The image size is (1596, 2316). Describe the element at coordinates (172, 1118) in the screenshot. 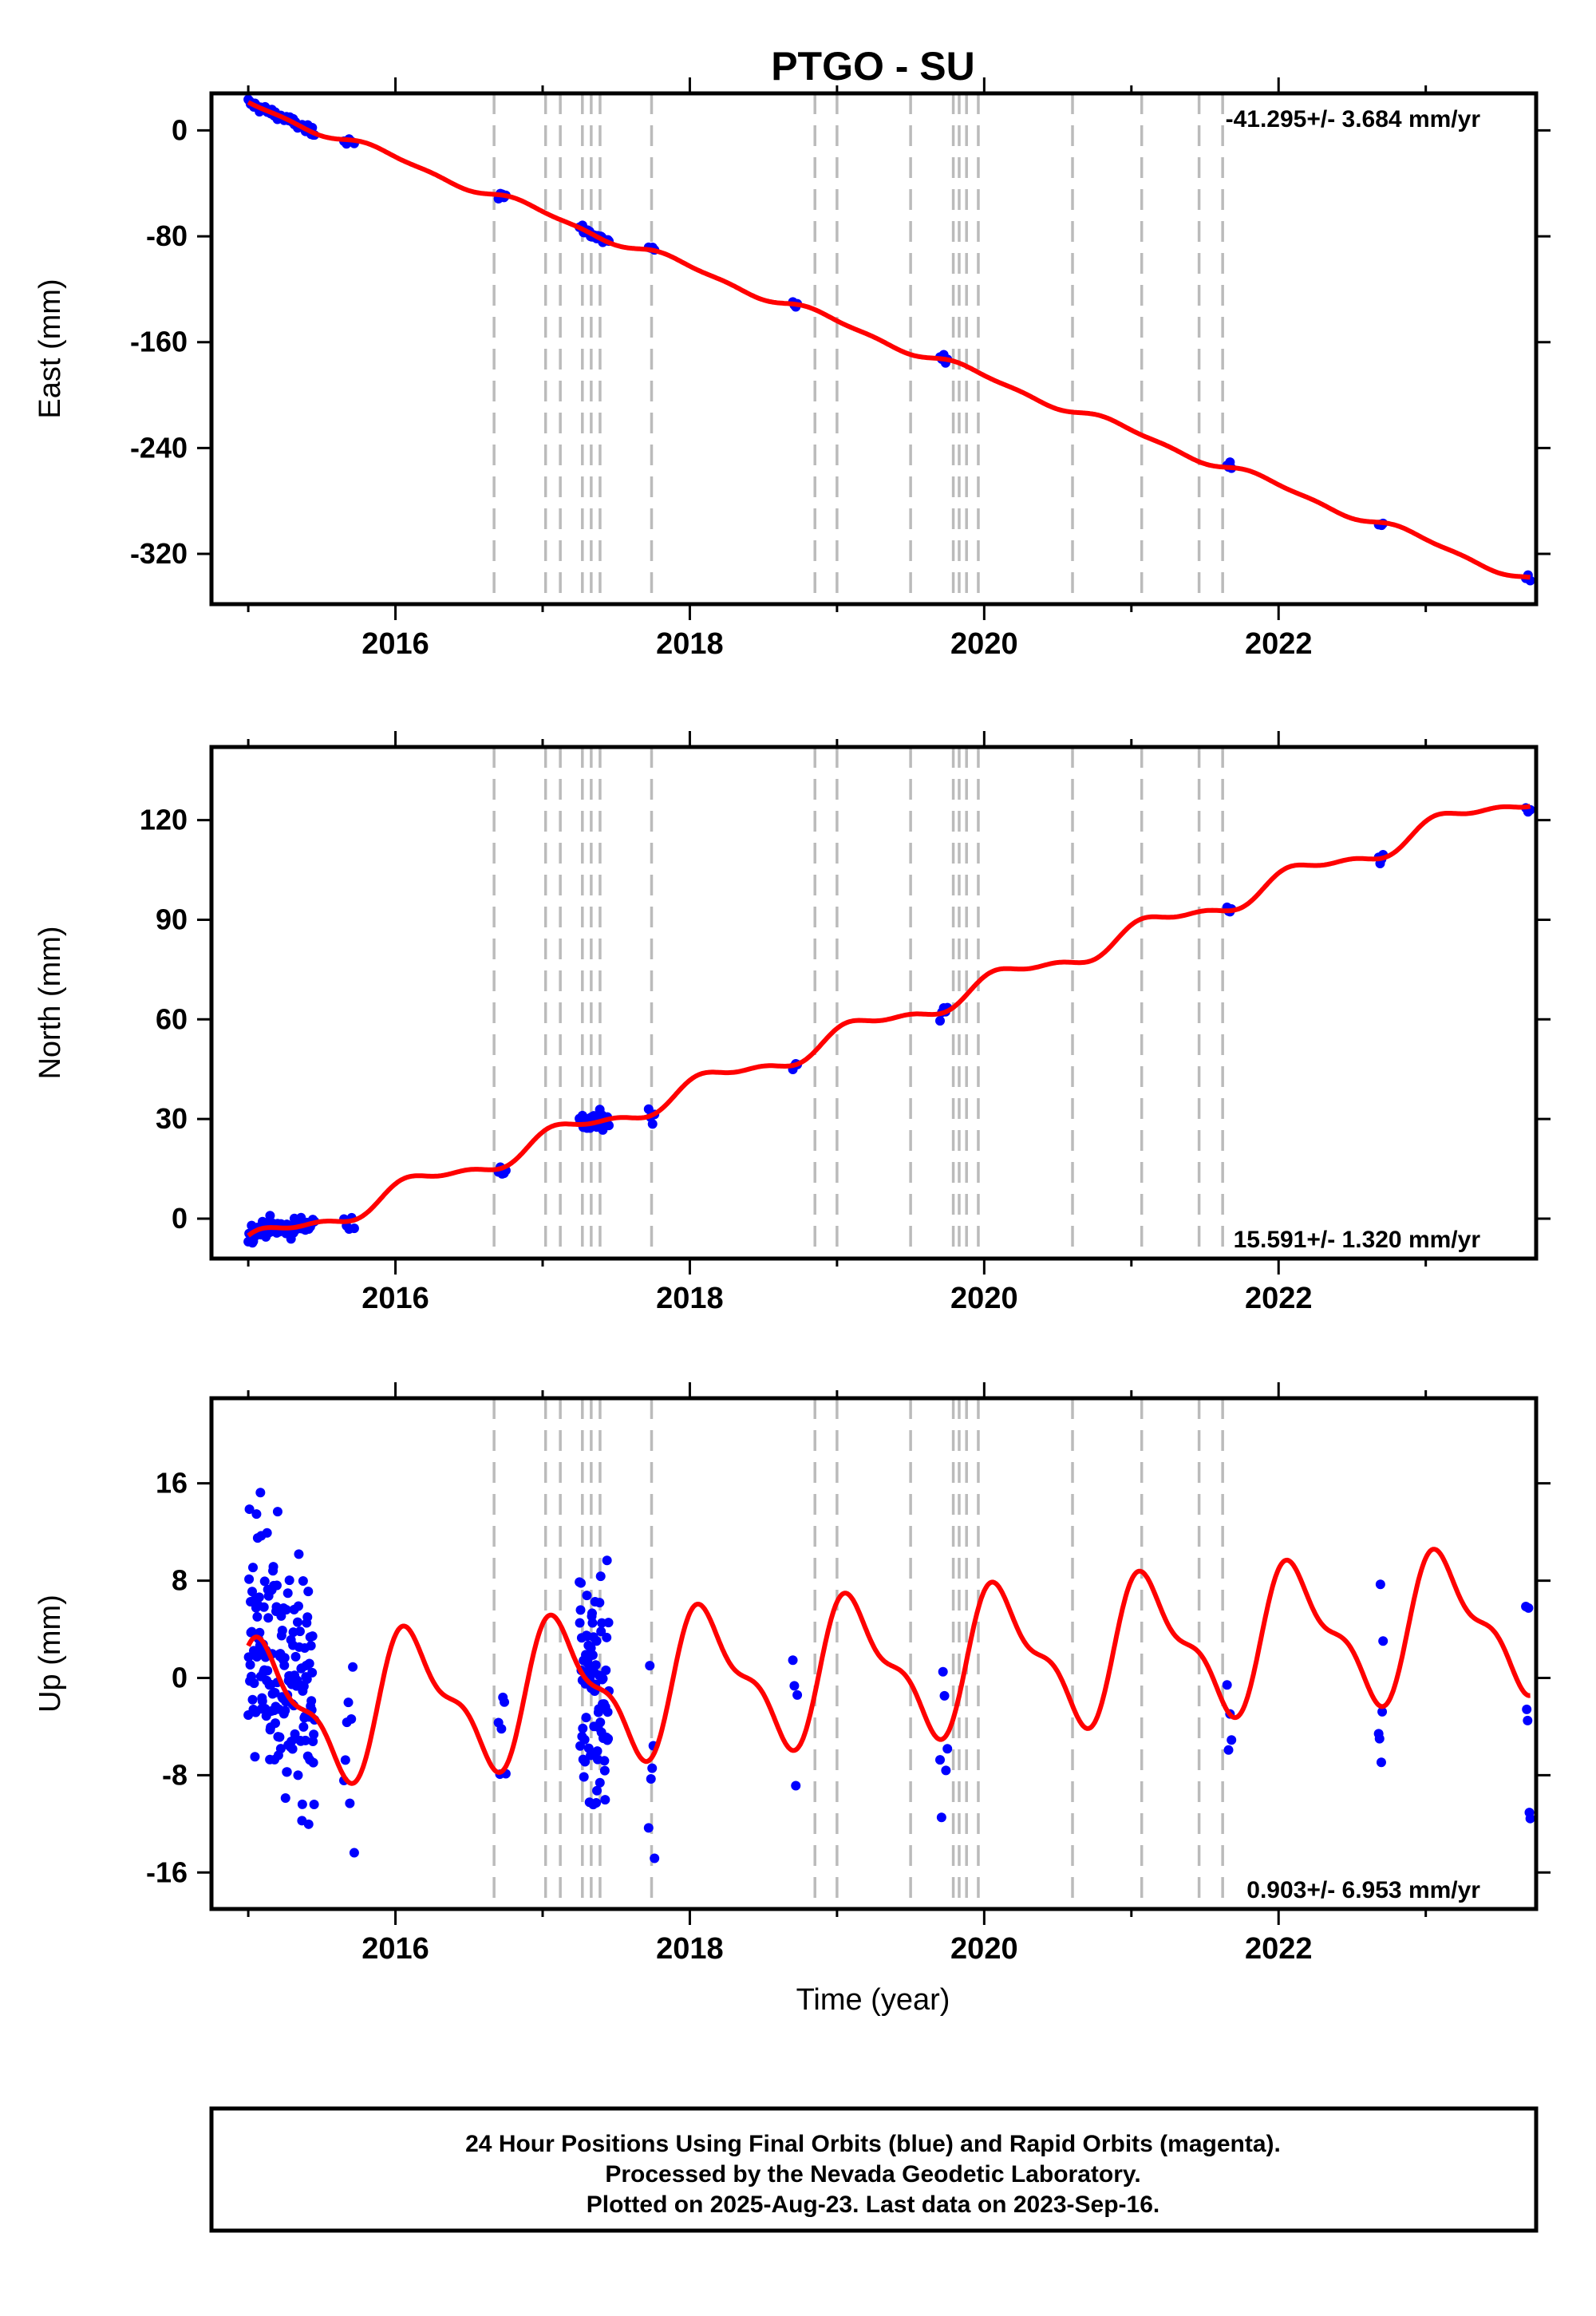

I see `y-tick-label: 30` at that location.